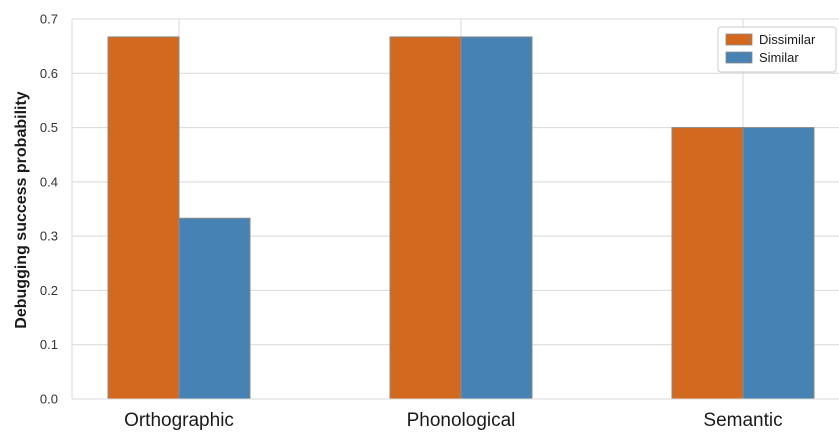  What do you see at coordinates (49, 399) in the screenshot?
I see `y-tick-label: 0.0` at bounding box center [49, 399].